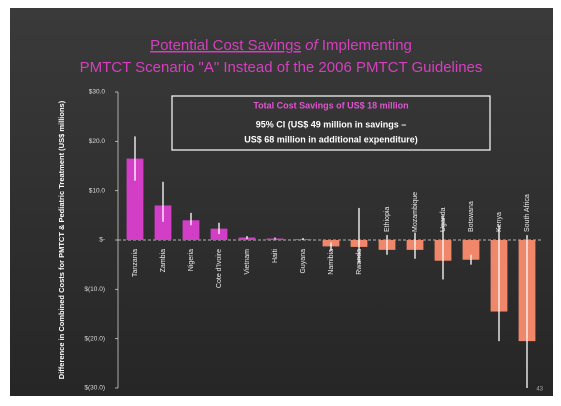 The width and height of the screenshot is (561, 406). Describe the element at coordinates (275, 256) in the screenshot. I see `x-tick-label: Haiti` at that location.